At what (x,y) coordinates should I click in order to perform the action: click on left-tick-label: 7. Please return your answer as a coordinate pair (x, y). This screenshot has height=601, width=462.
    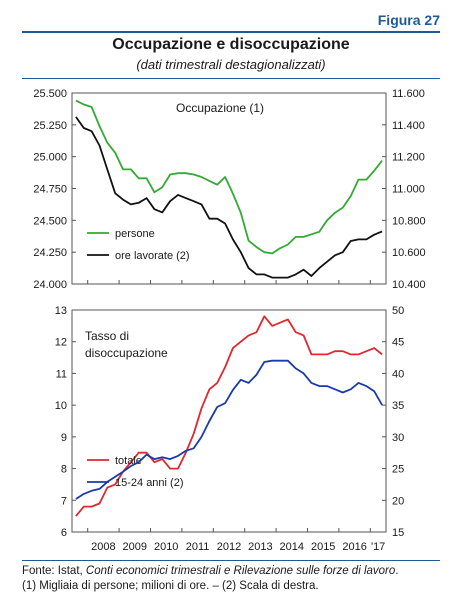
    Looking at the image, I should click on (64, 501).